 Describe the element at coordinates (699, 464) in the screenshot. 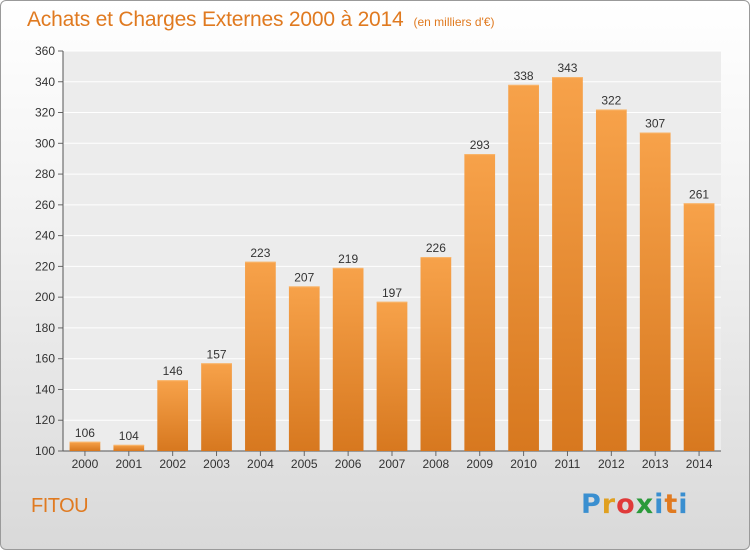

I see `x-tick-label: 2014` at that location.